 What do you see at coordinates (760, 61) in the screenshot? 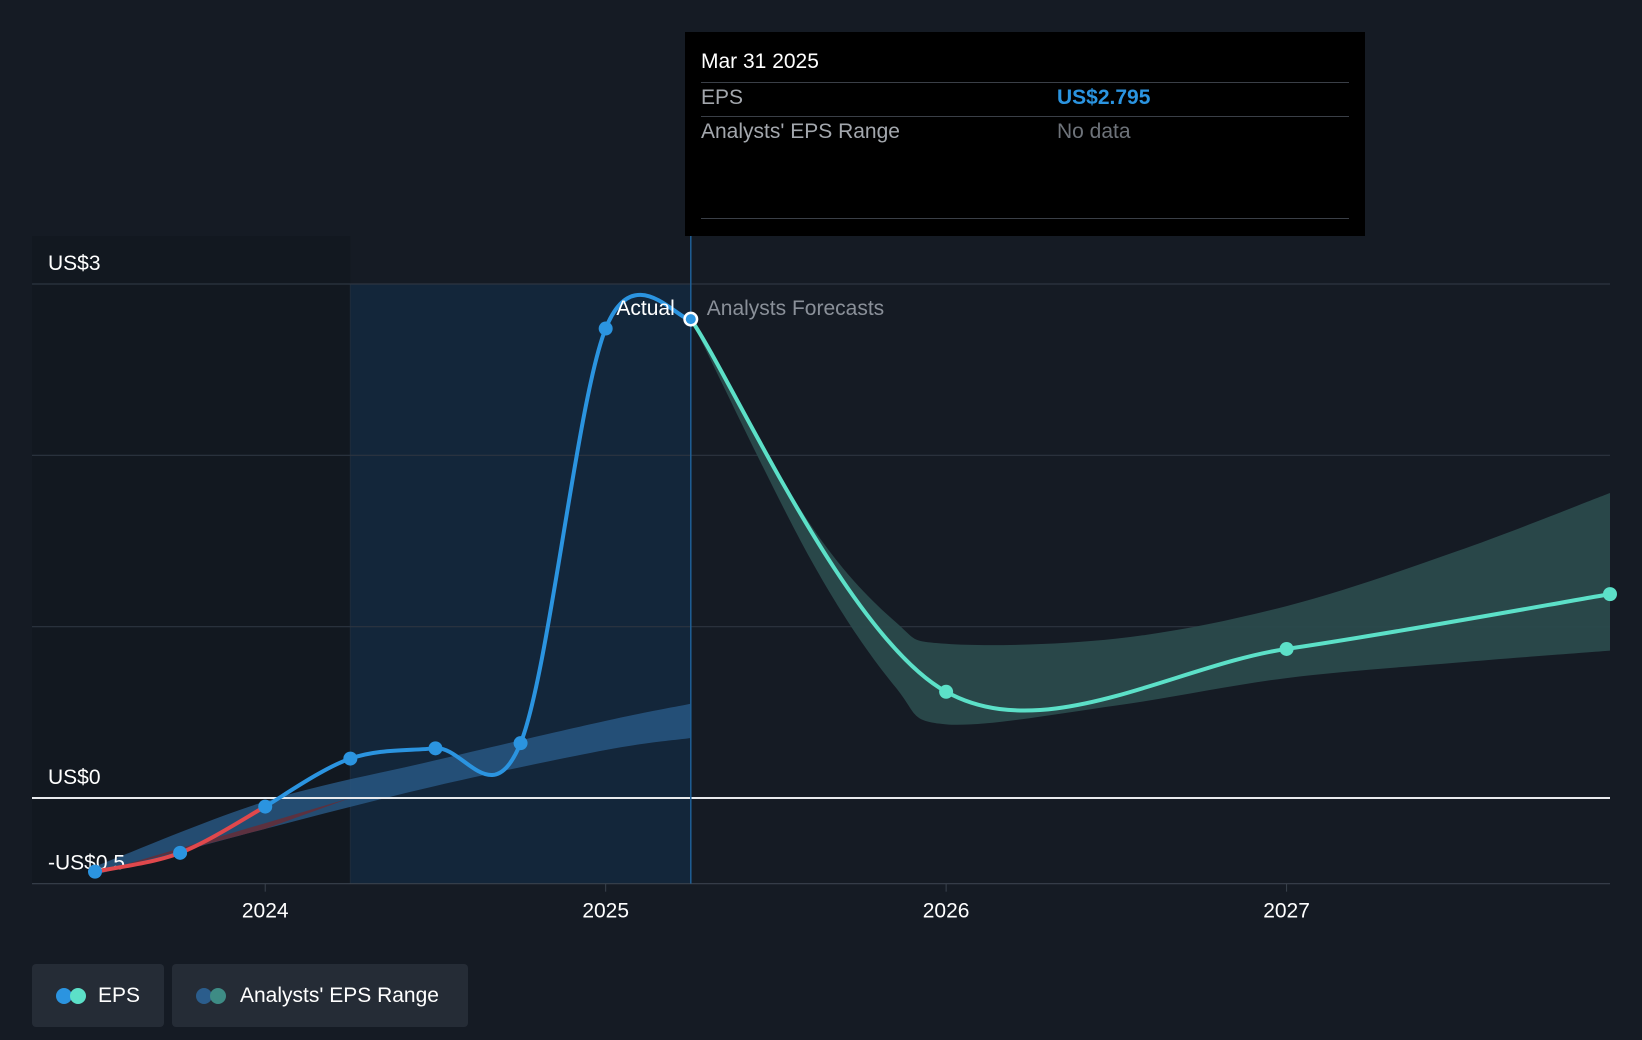
I see `tooltip-date: Mar 31 2025` at bounding box center [760, 61].